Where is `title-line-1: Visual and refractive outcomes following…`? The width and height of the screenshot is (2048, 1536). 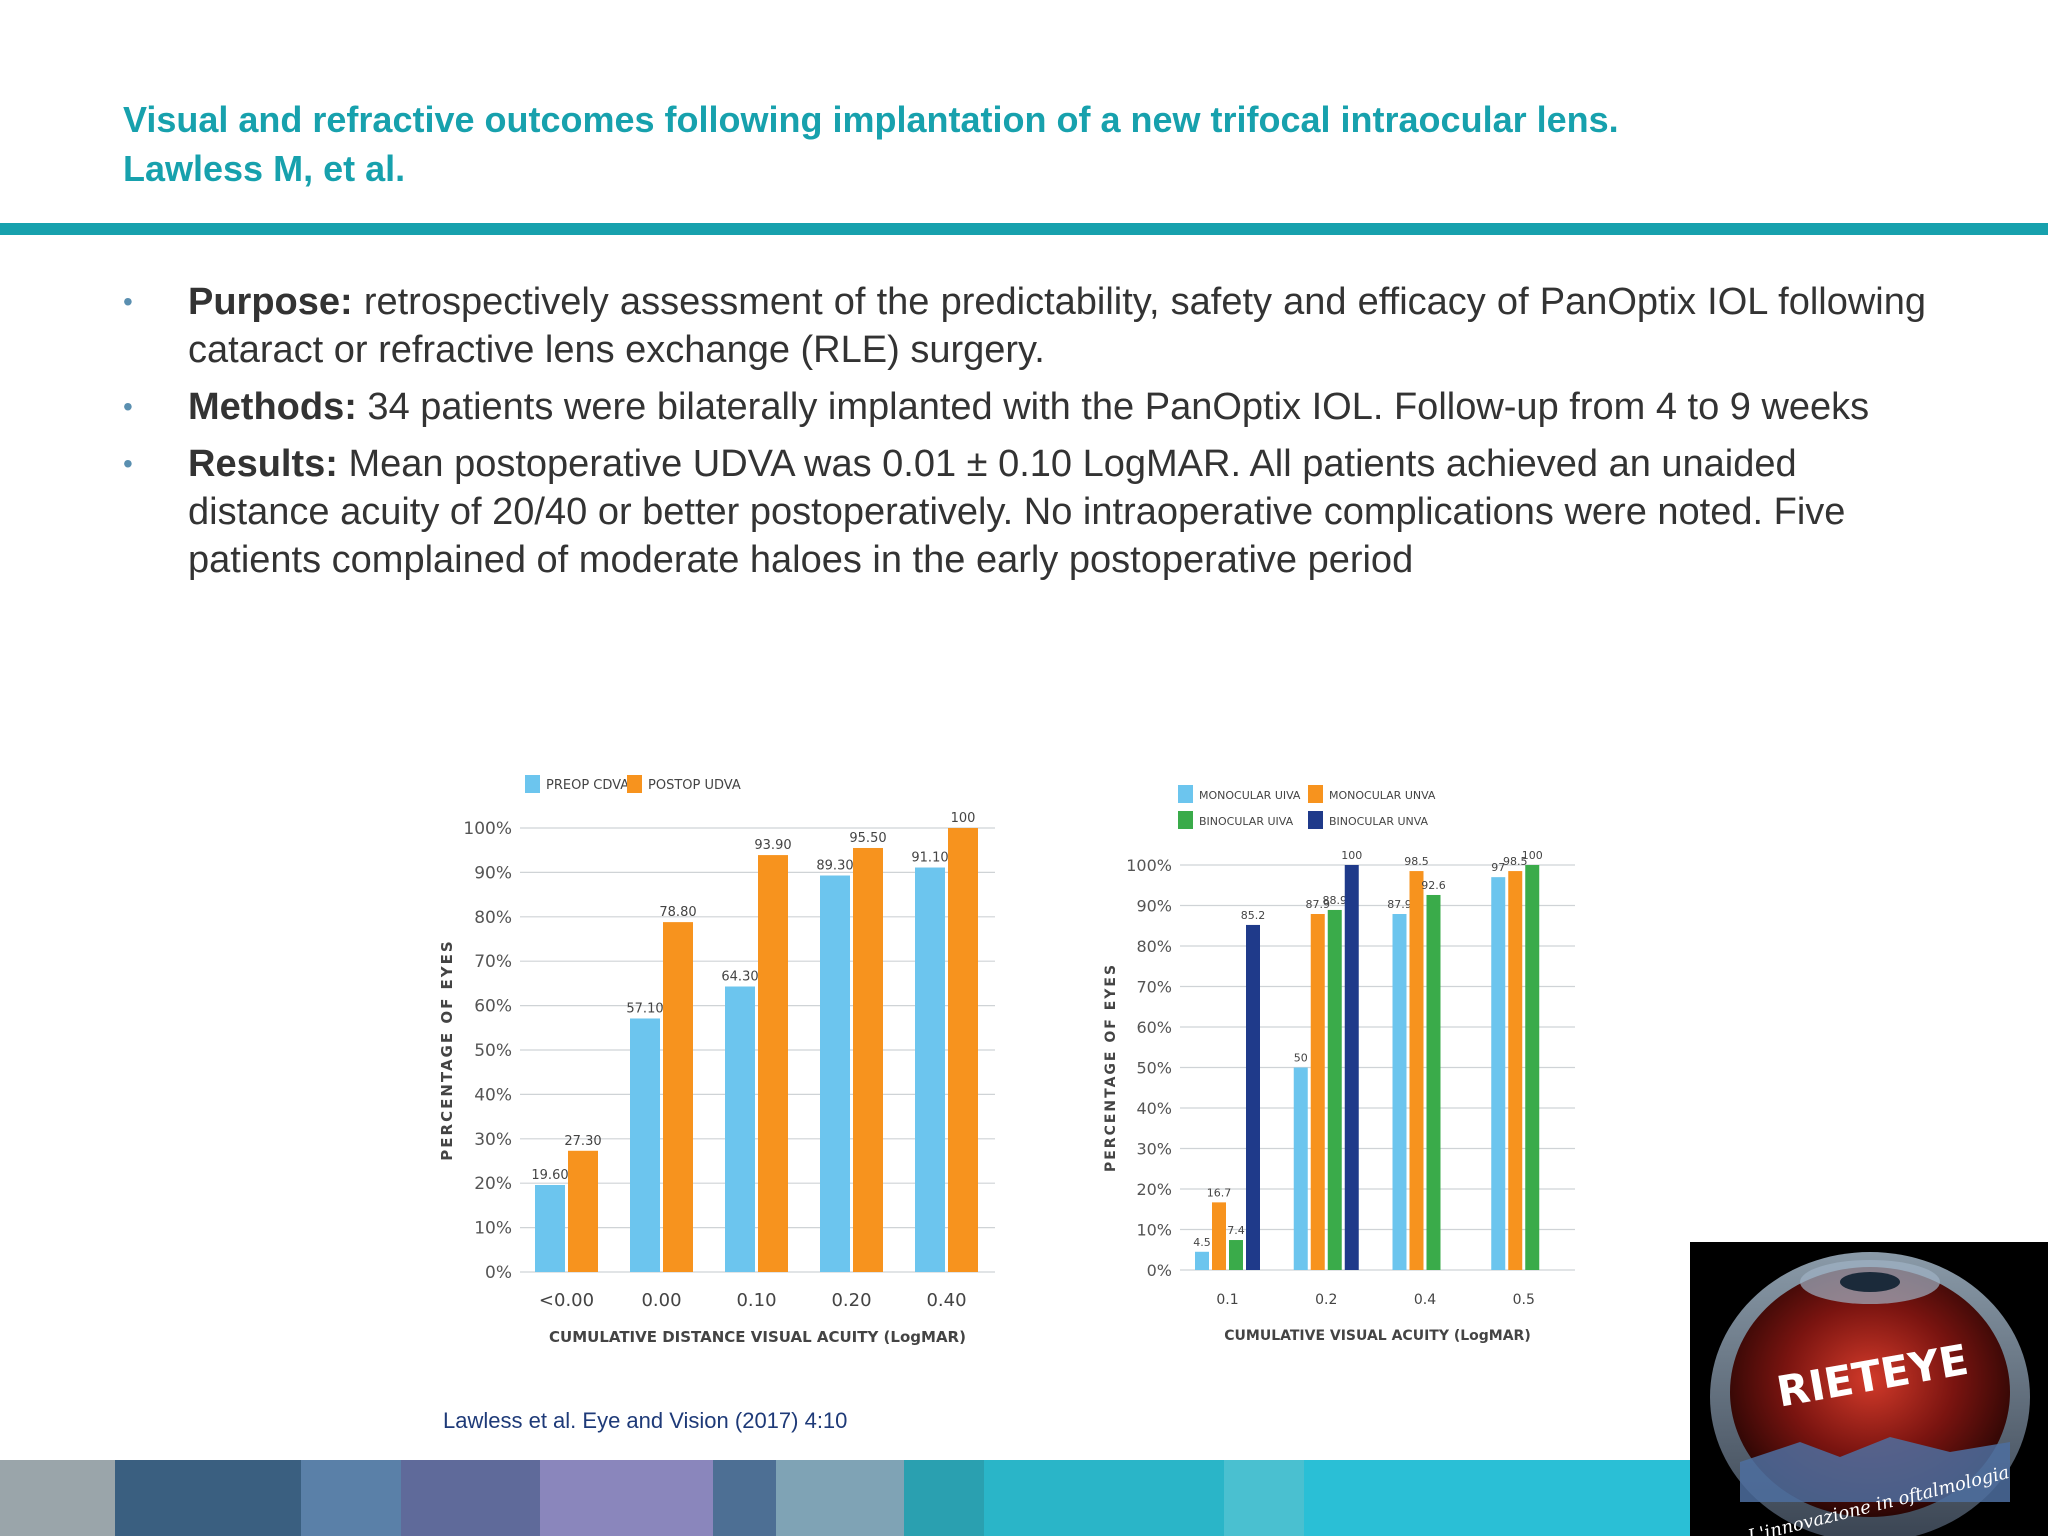 title-line-1: Visual and refractive outcomes following… is located at coordinates (871, 119).